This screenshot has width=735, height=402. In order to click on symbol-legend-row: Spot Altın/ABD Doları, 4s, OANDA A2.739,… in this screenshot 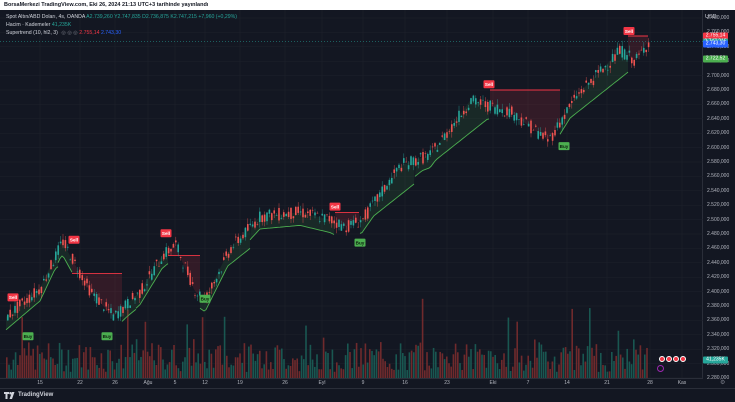, I will do `click(121, 17)`.